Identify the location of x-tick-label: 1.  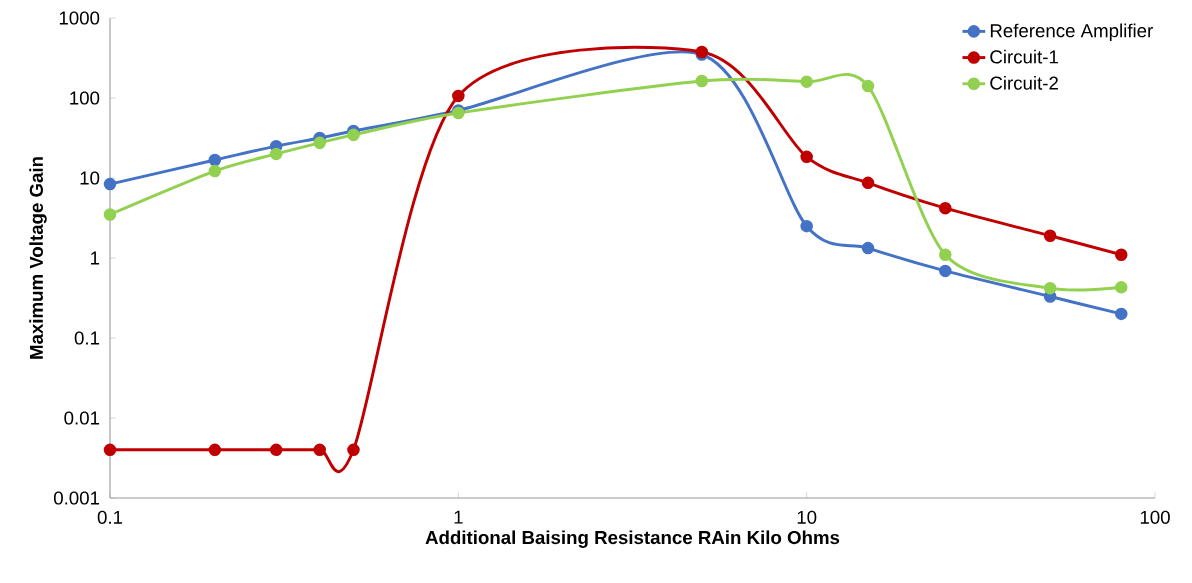
(458, 517).